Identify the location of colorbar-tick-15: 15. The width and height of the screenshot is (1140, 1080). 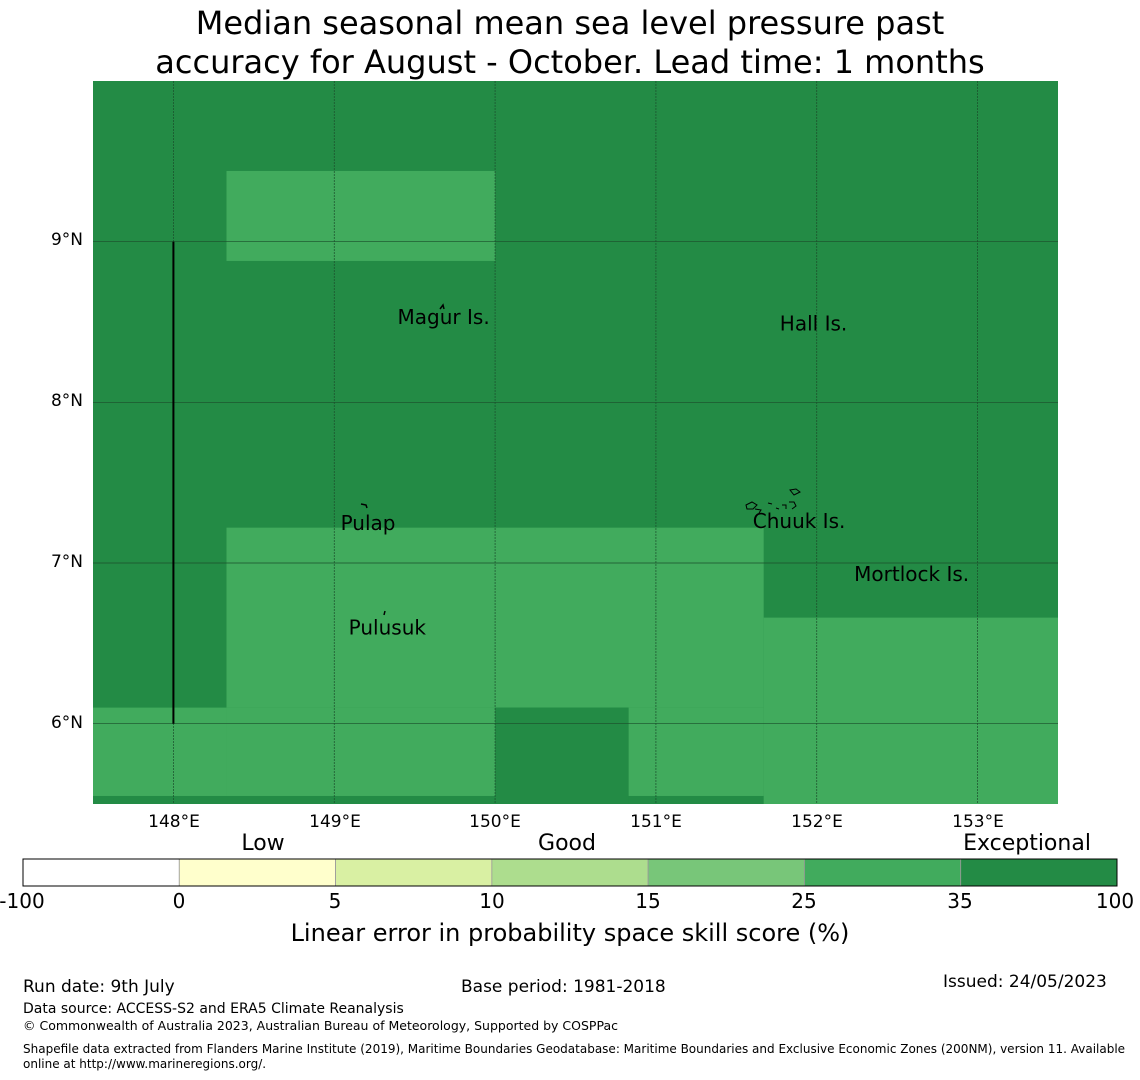
(648, 901).